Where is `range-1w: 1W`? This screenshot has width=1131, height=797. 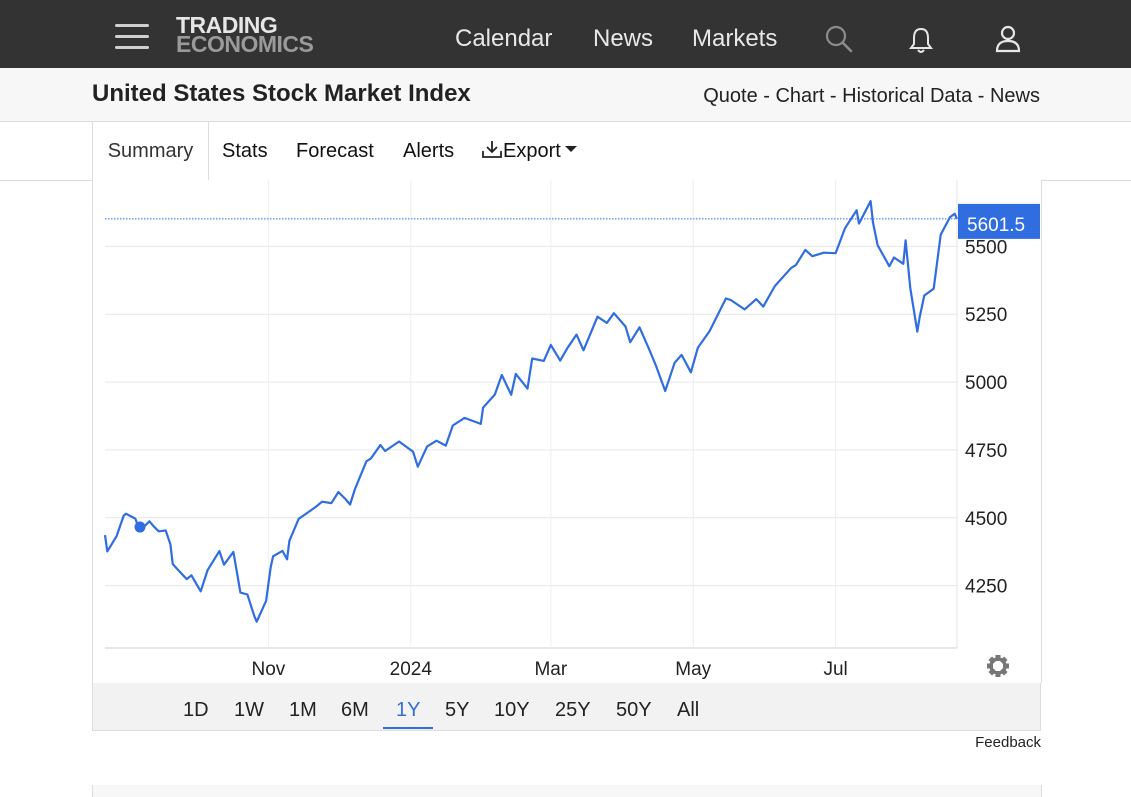 range-1w: 1W is located at coordinates (249, 710).